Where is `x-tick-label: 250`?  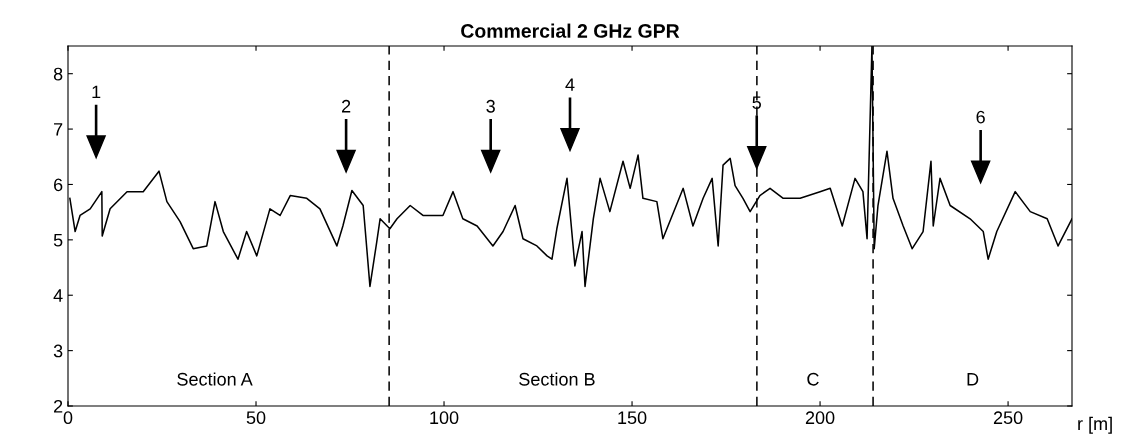
x-tick-label: 250 is located at coordinates (1008, 418).